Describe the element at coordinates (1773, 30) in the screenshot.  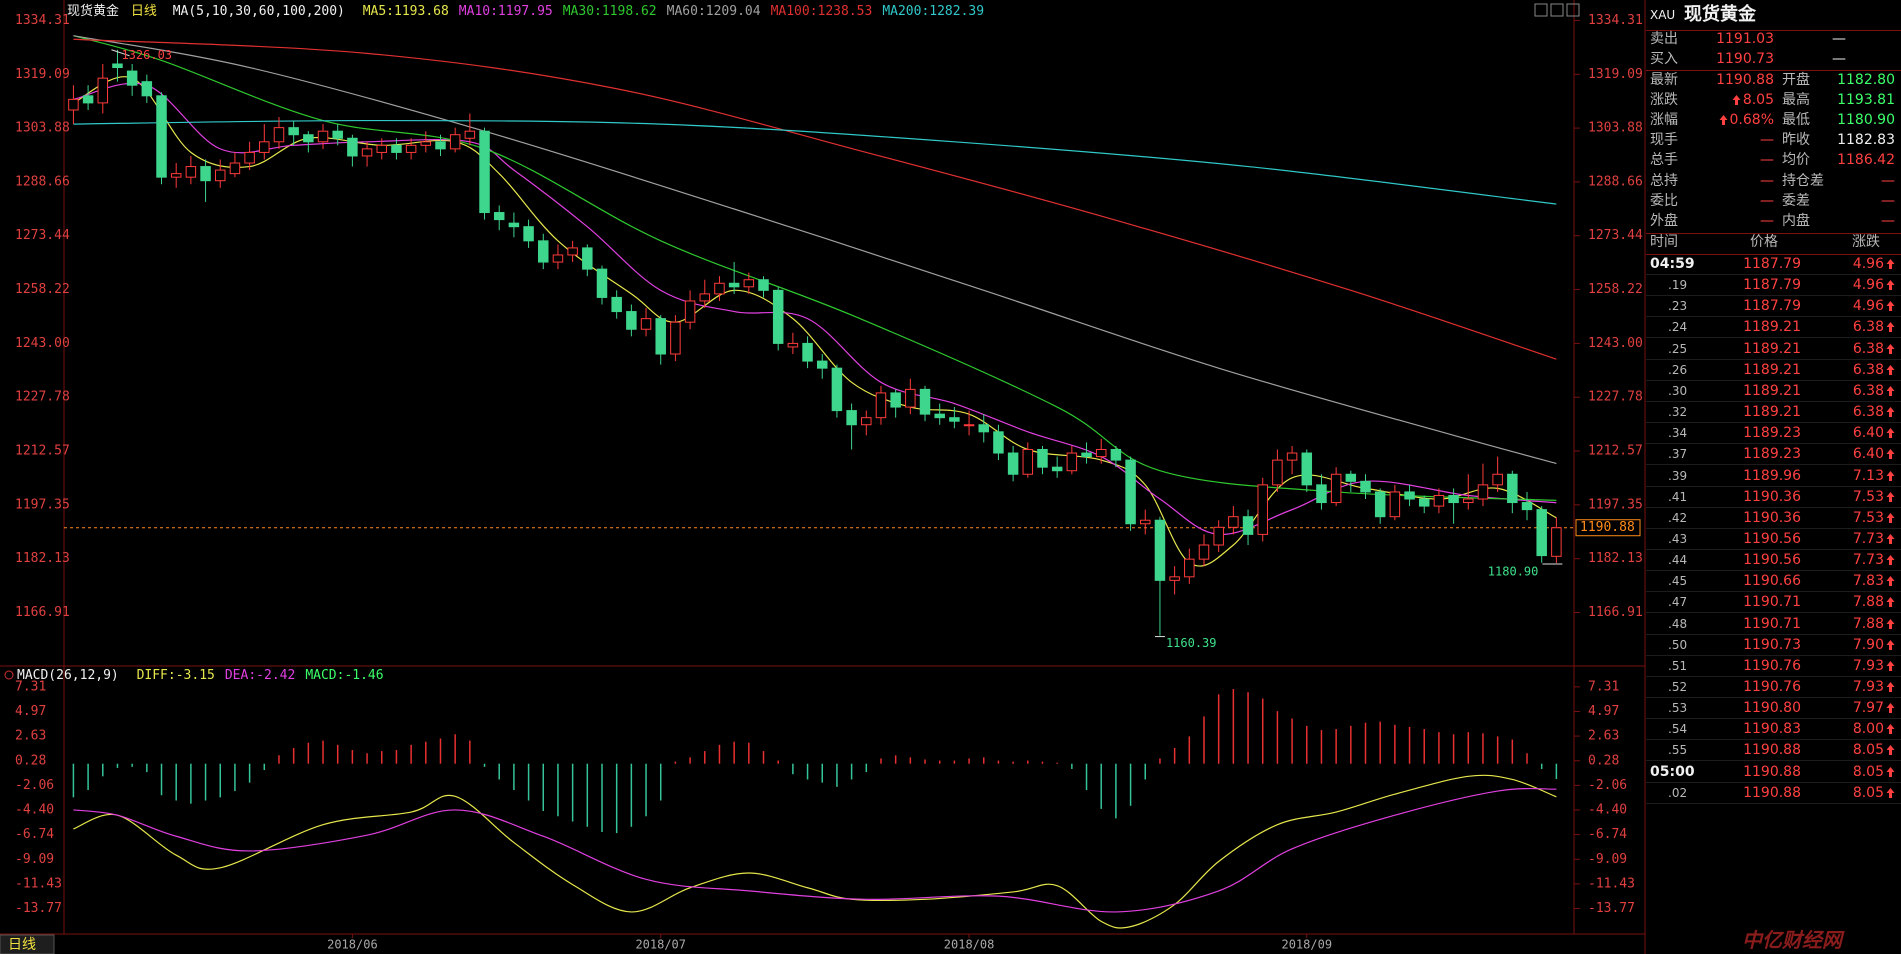
I see `separator` at that location.